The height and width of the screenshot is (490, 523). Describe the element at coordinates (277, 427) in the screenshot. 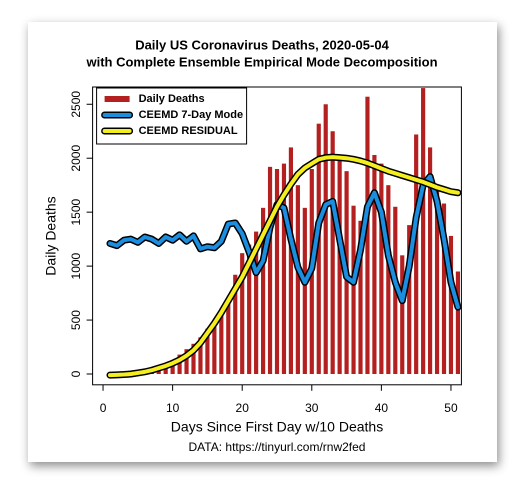

I see `x-axis-label: Days Since First Day w/10 Deaths` at that location.